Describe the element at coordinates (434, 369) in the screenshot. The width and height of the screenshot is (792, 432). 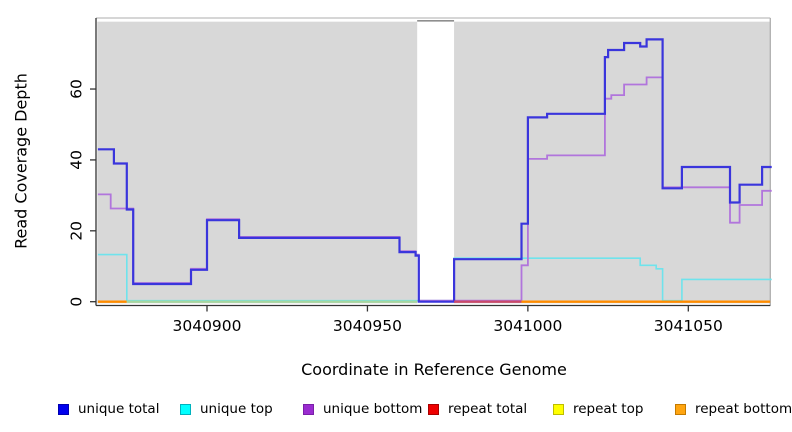
I see `x-axis-title: Coordinate in Reference Genome` at that location.